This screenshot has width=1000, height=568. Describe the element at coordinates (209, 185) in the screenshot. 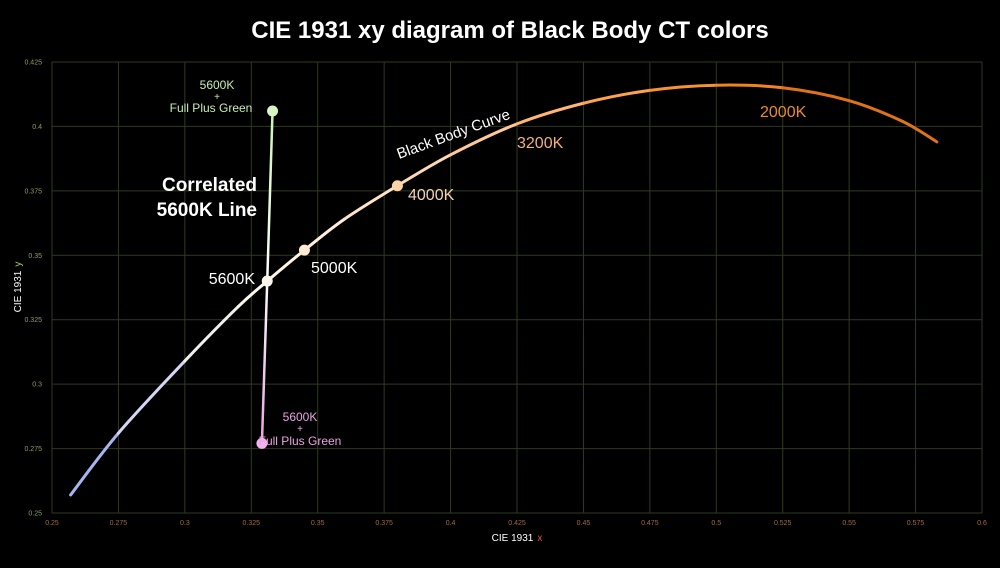

I see `annotation-label: Correlated` at that location.